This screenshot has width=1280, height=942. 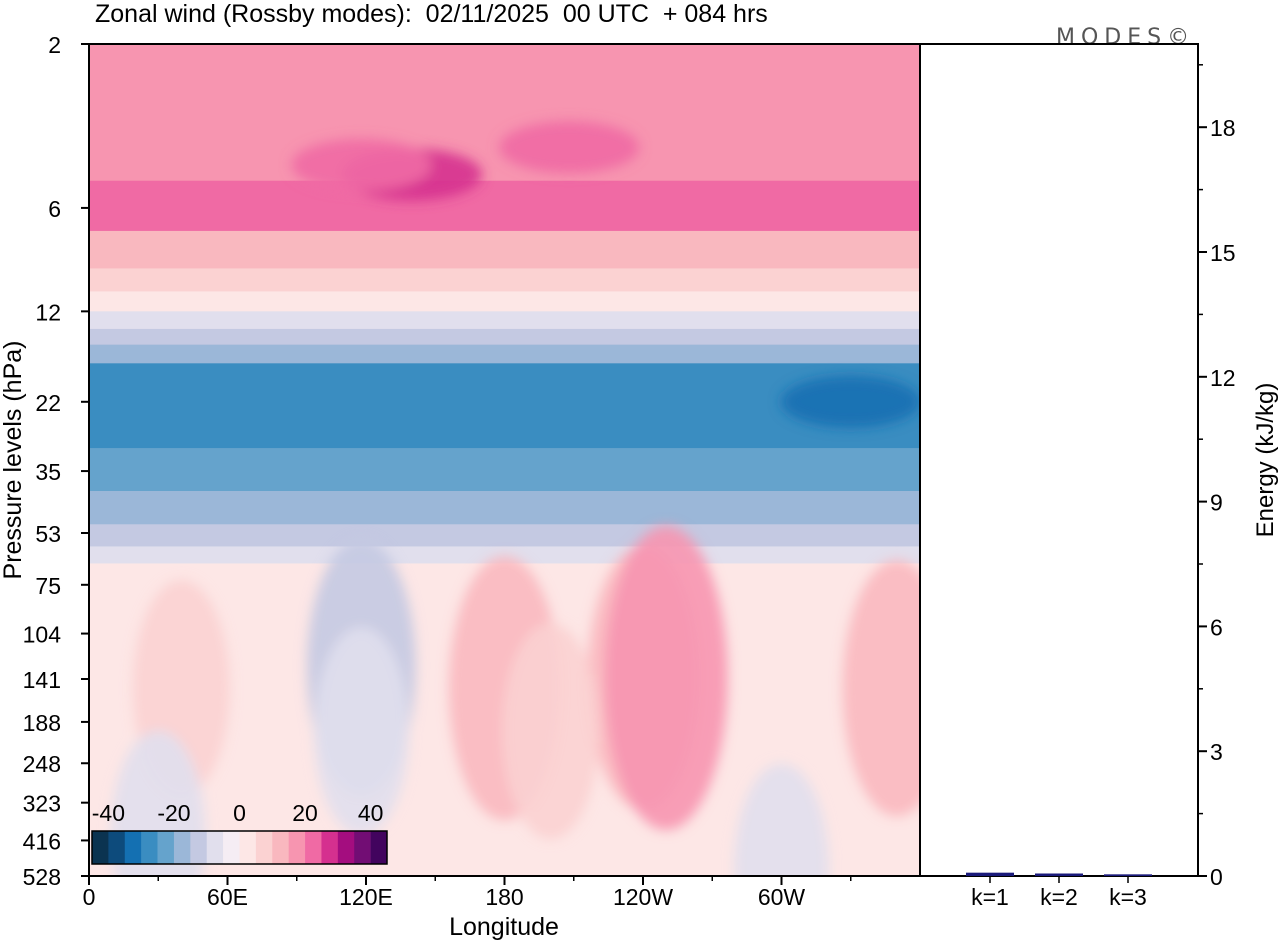 What do you see at coordinates (89, 897) in the screenshot?
I see `x-tick-label: 0` at bounding box center [89, 897].